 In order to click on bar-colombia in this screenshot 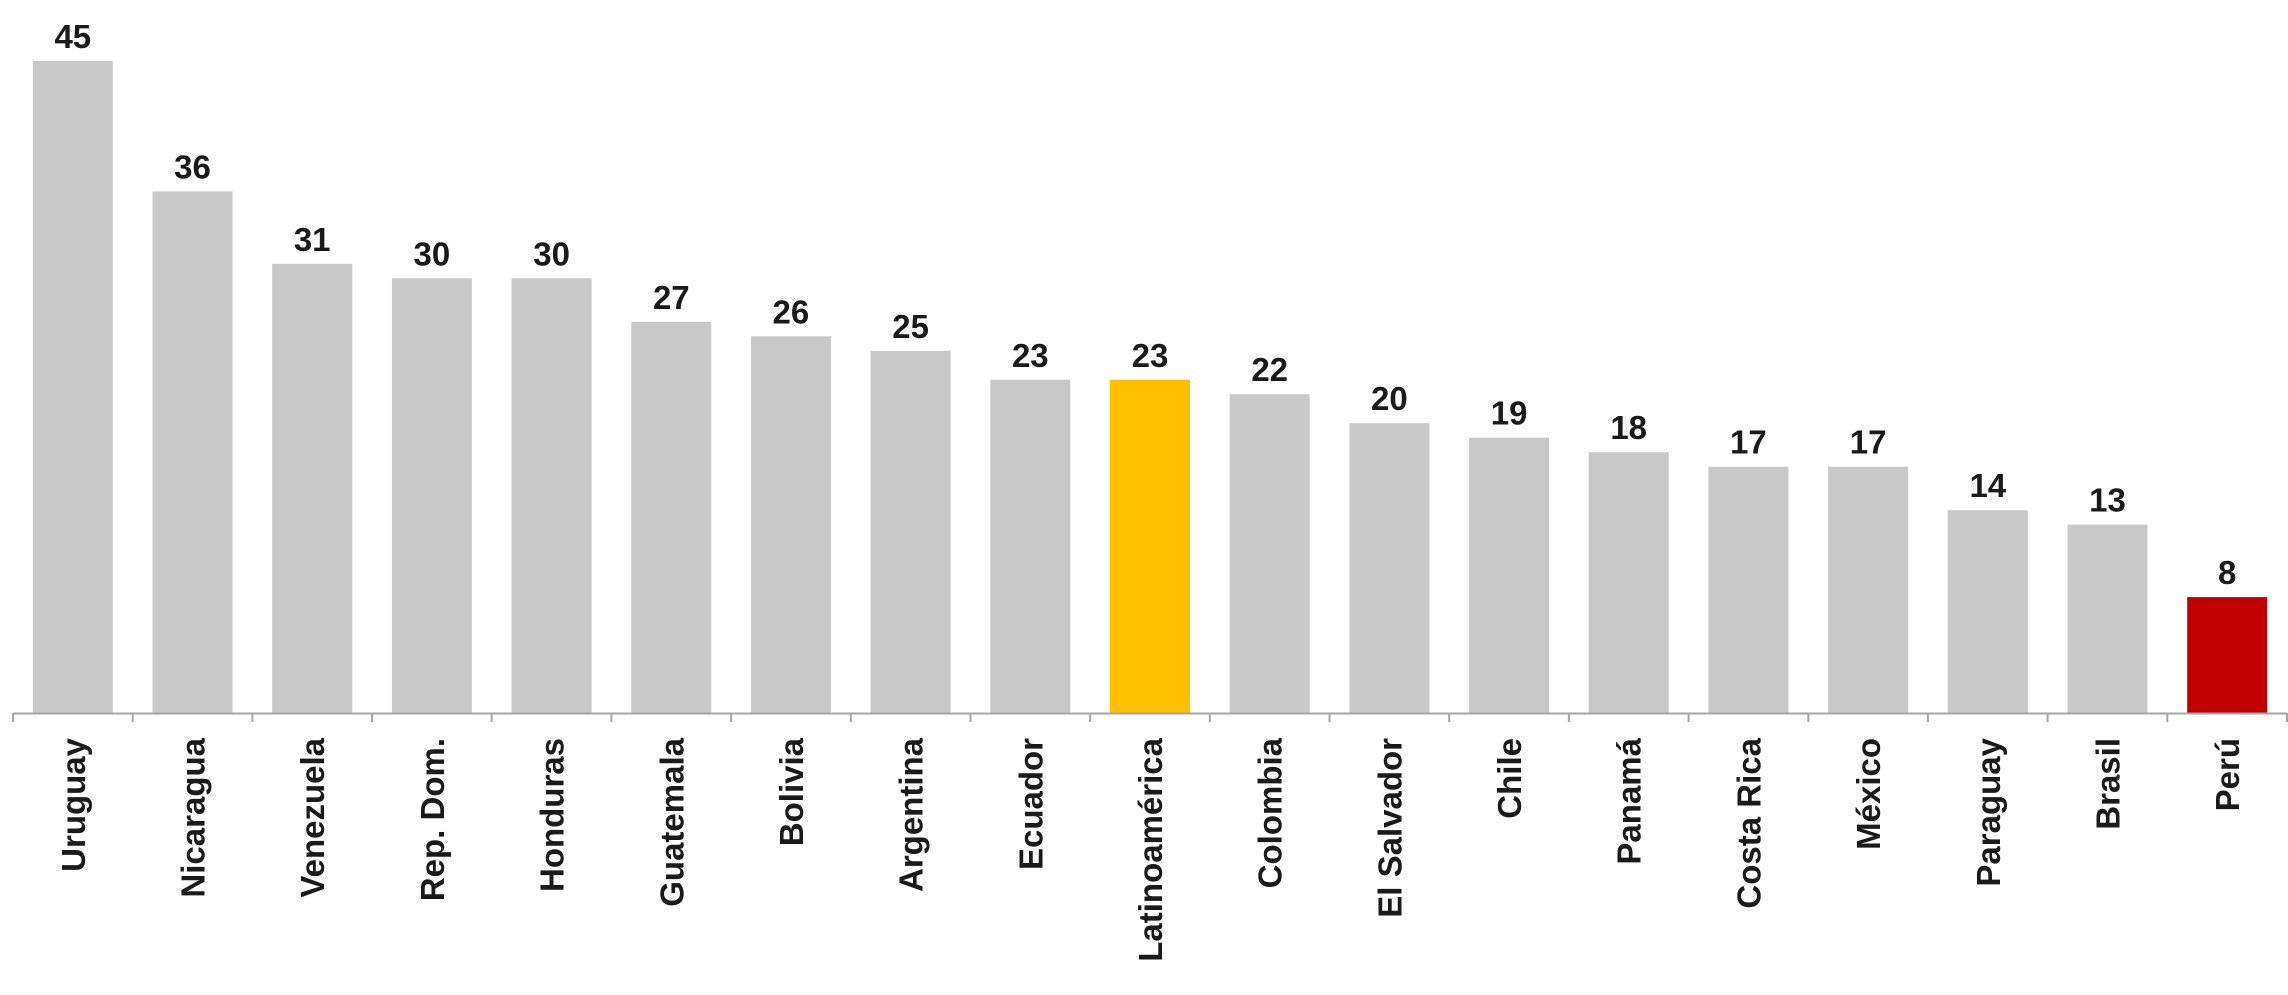, I will do `click(1269, 553)`.